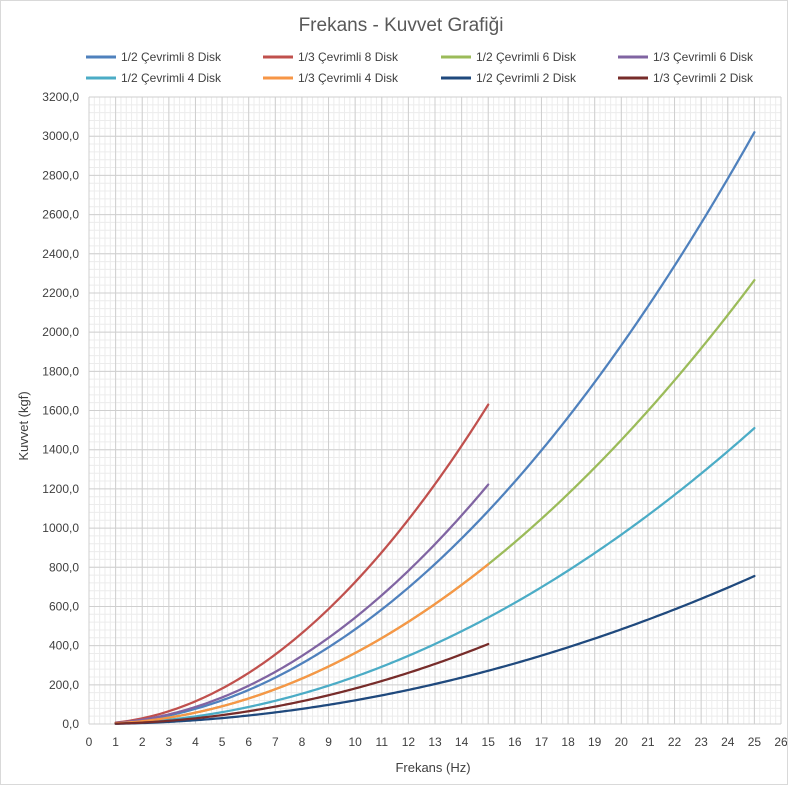 The width and height of the screenshot is (788, 785). What do you see at coordinates (622, 742) in the screenshot?
I see `x-tick-label: 20` at bounding box center [622, 742].